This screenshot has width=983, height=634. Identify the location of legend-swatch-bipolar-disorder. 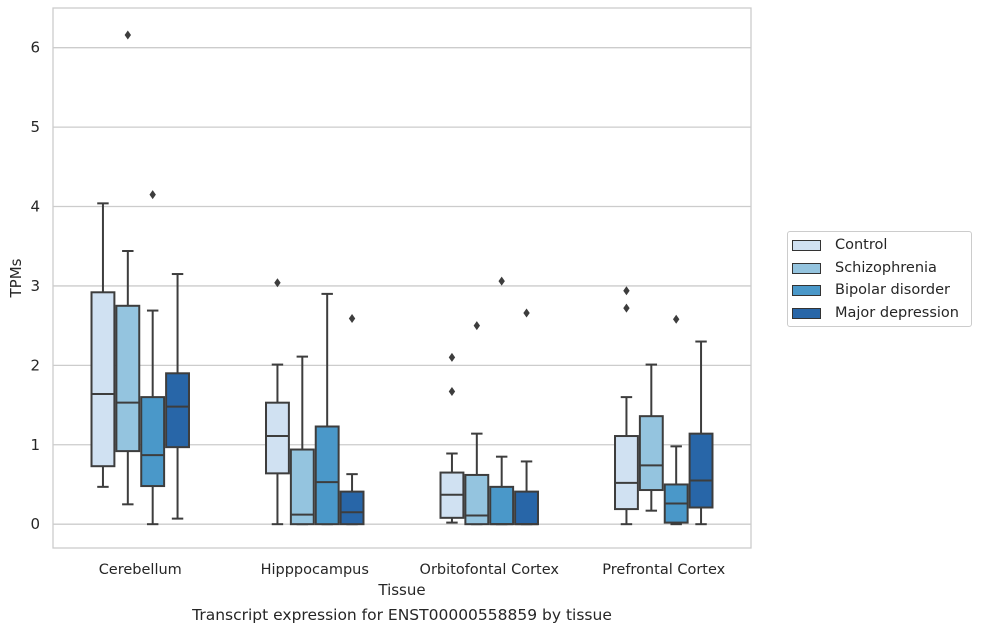
(806, 290).